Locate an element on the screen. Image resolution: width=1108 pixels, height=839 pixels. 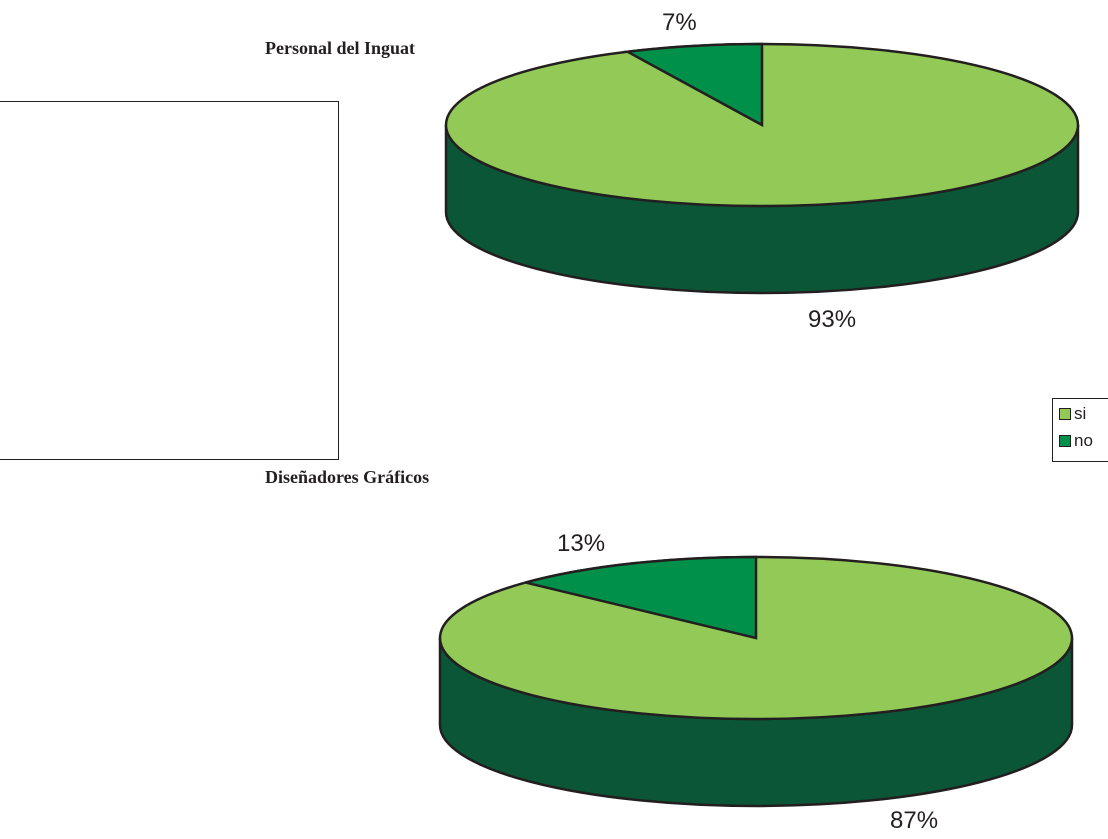
legend: si no is located at coordinates (1080, 430).